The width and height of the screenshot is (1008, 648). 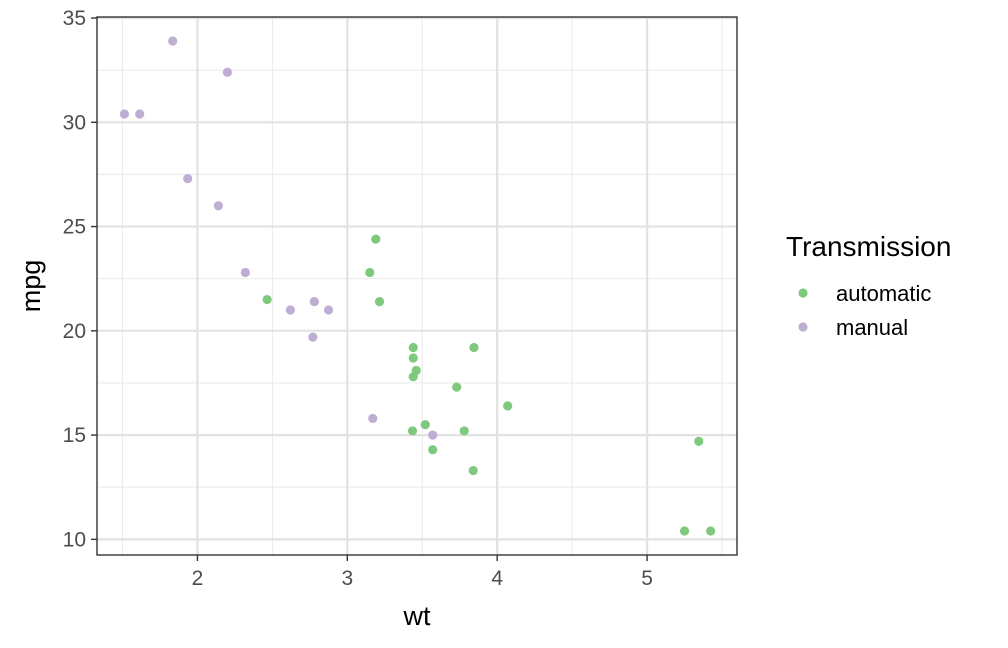 I want to click on y-tick-label: 20, so click(x=74, y=331).